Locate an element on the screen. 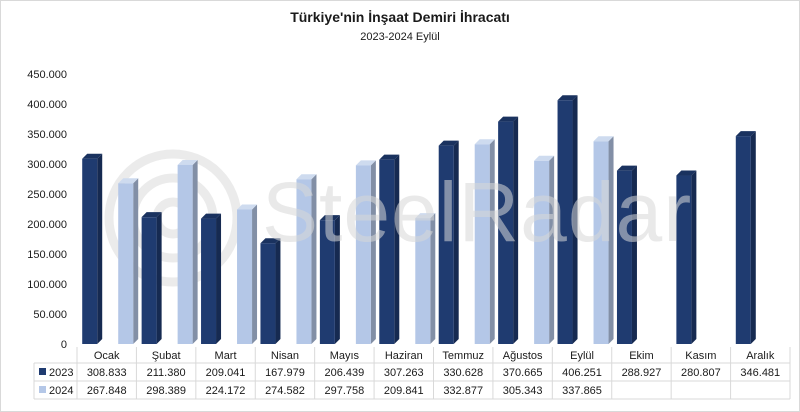  legend-label-2024: 2024 is located at coordinates (61, 391).